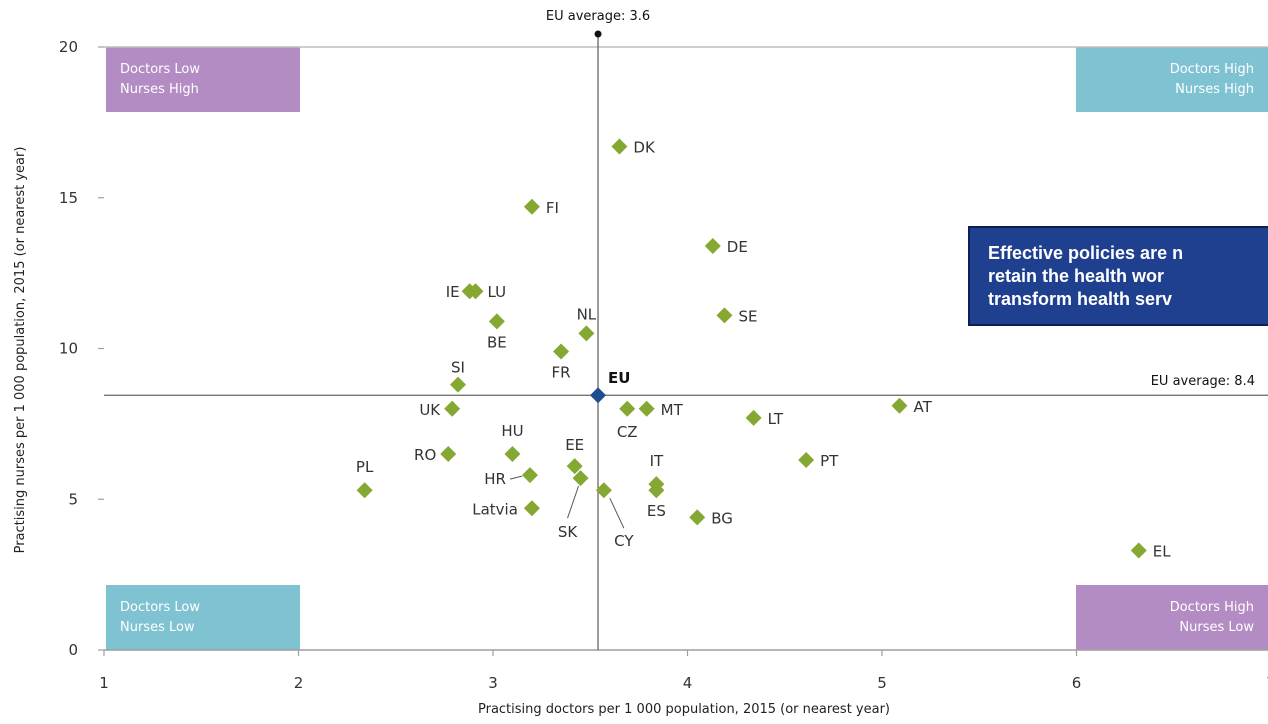  Describe the element at coordinates (497, 342) in the screenshot. I see `point-label-be: BE` at that location.